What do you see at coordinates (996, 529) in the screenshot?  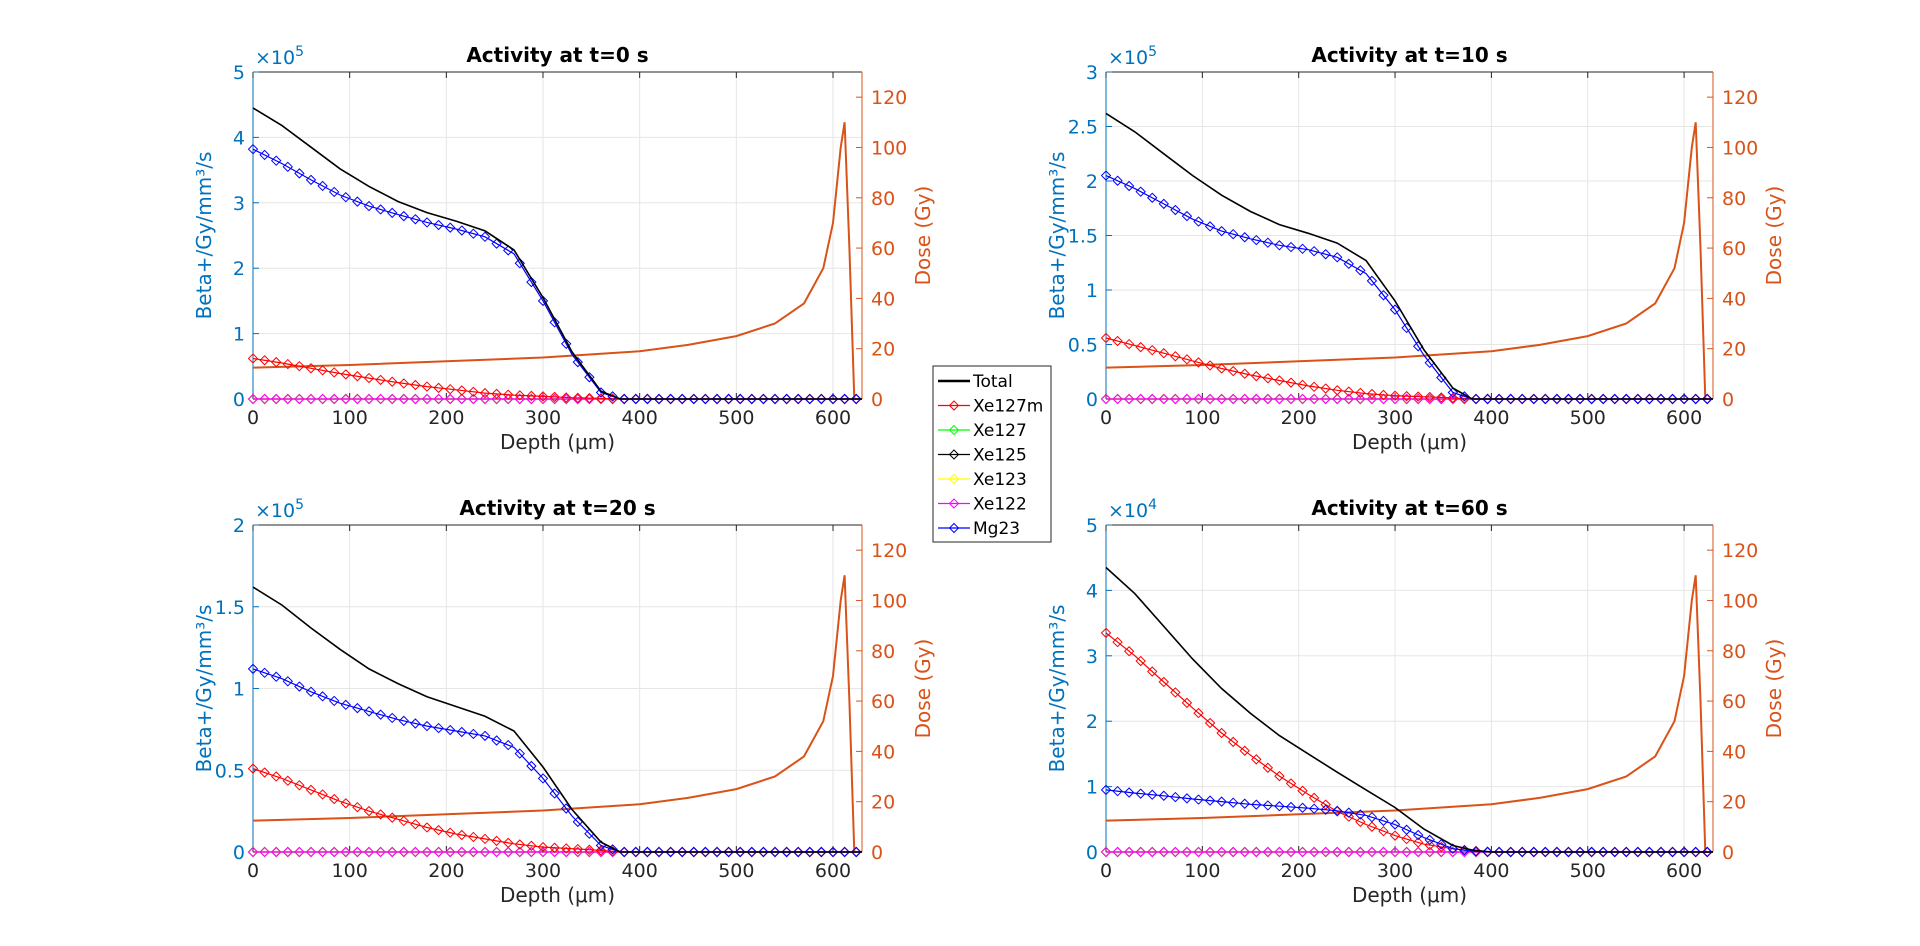 I see `legend-label: Mg23` at bounding box center [996, 529].